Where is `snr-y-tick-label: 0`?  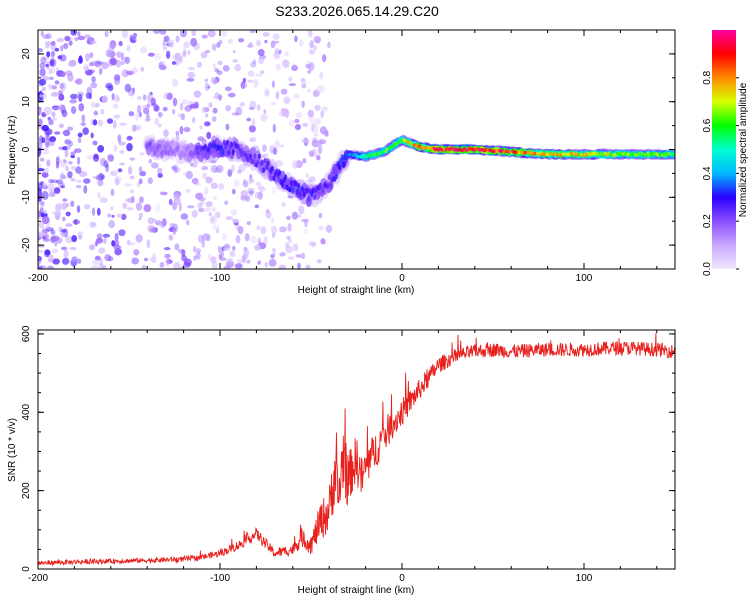 snr-y-tick-label: 0 is located at coordinates (26, 569).